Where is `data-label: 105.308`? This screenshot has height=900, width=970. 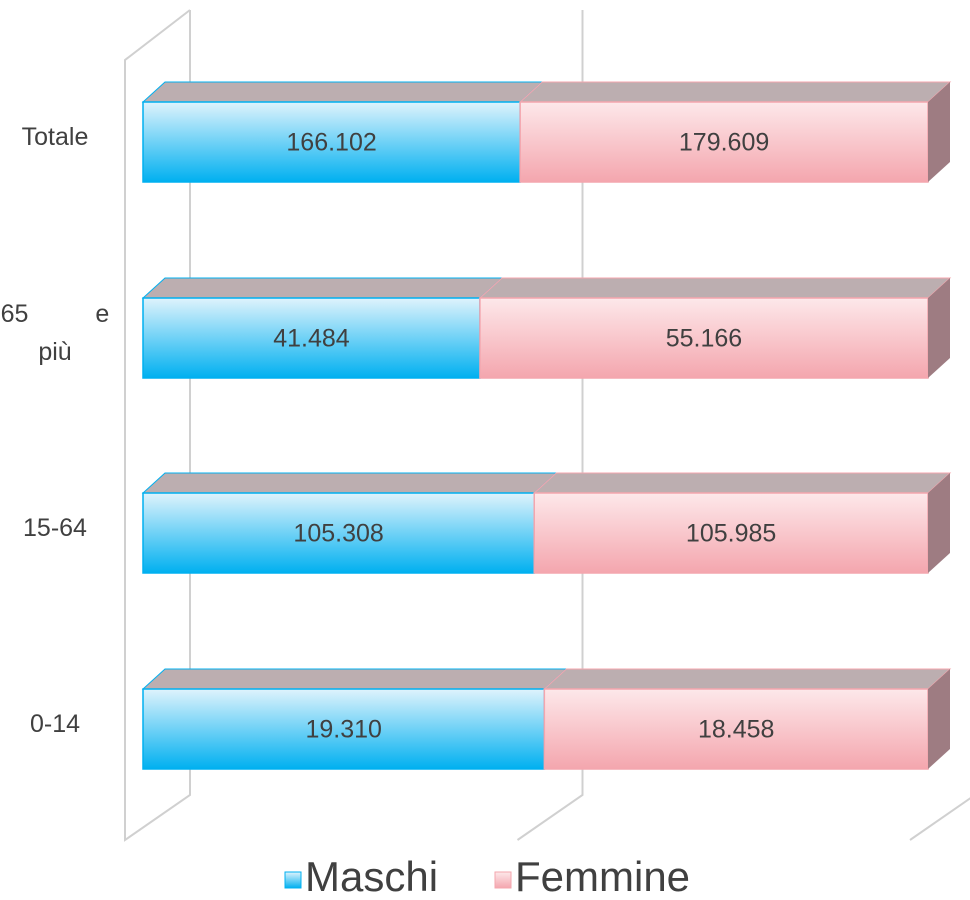 data-label: 105.308 is located at coordinates (338, 534).